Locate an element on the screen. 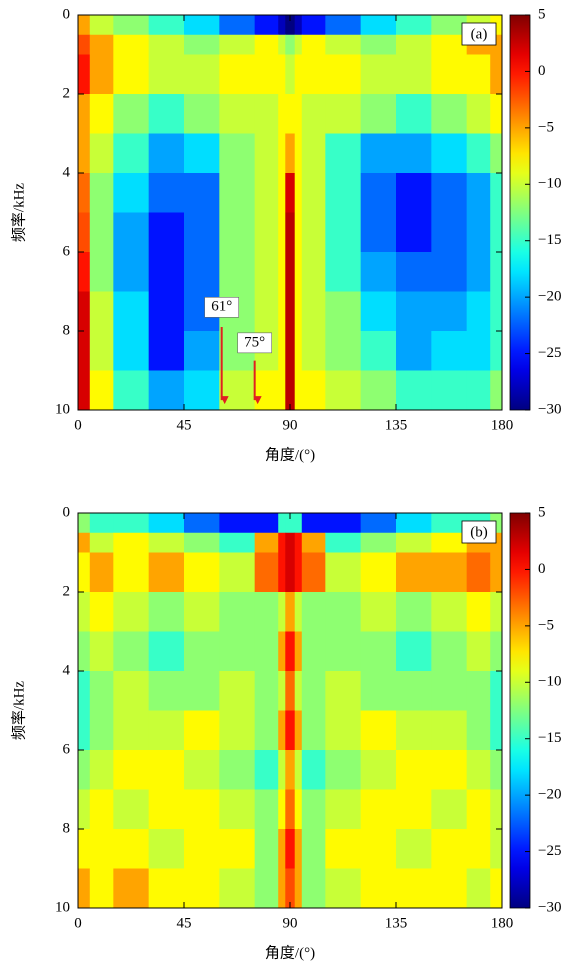 This screenshot has height=963, width=581. y-tick-label: 8 is located at coordinates (67, 330).